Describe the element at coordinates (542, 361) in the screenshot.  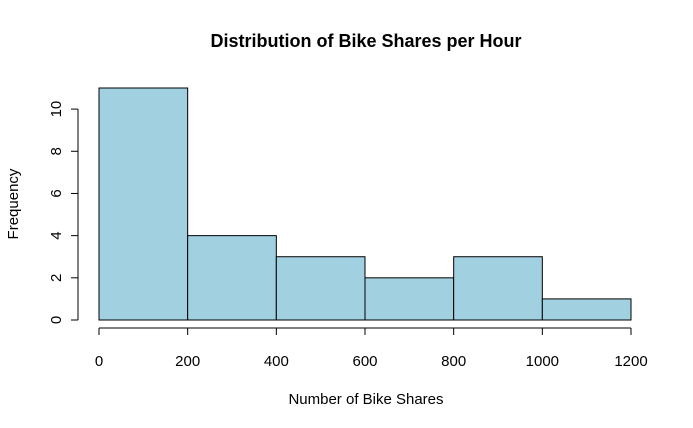
I see `x-tick-label: 1000` at that location.